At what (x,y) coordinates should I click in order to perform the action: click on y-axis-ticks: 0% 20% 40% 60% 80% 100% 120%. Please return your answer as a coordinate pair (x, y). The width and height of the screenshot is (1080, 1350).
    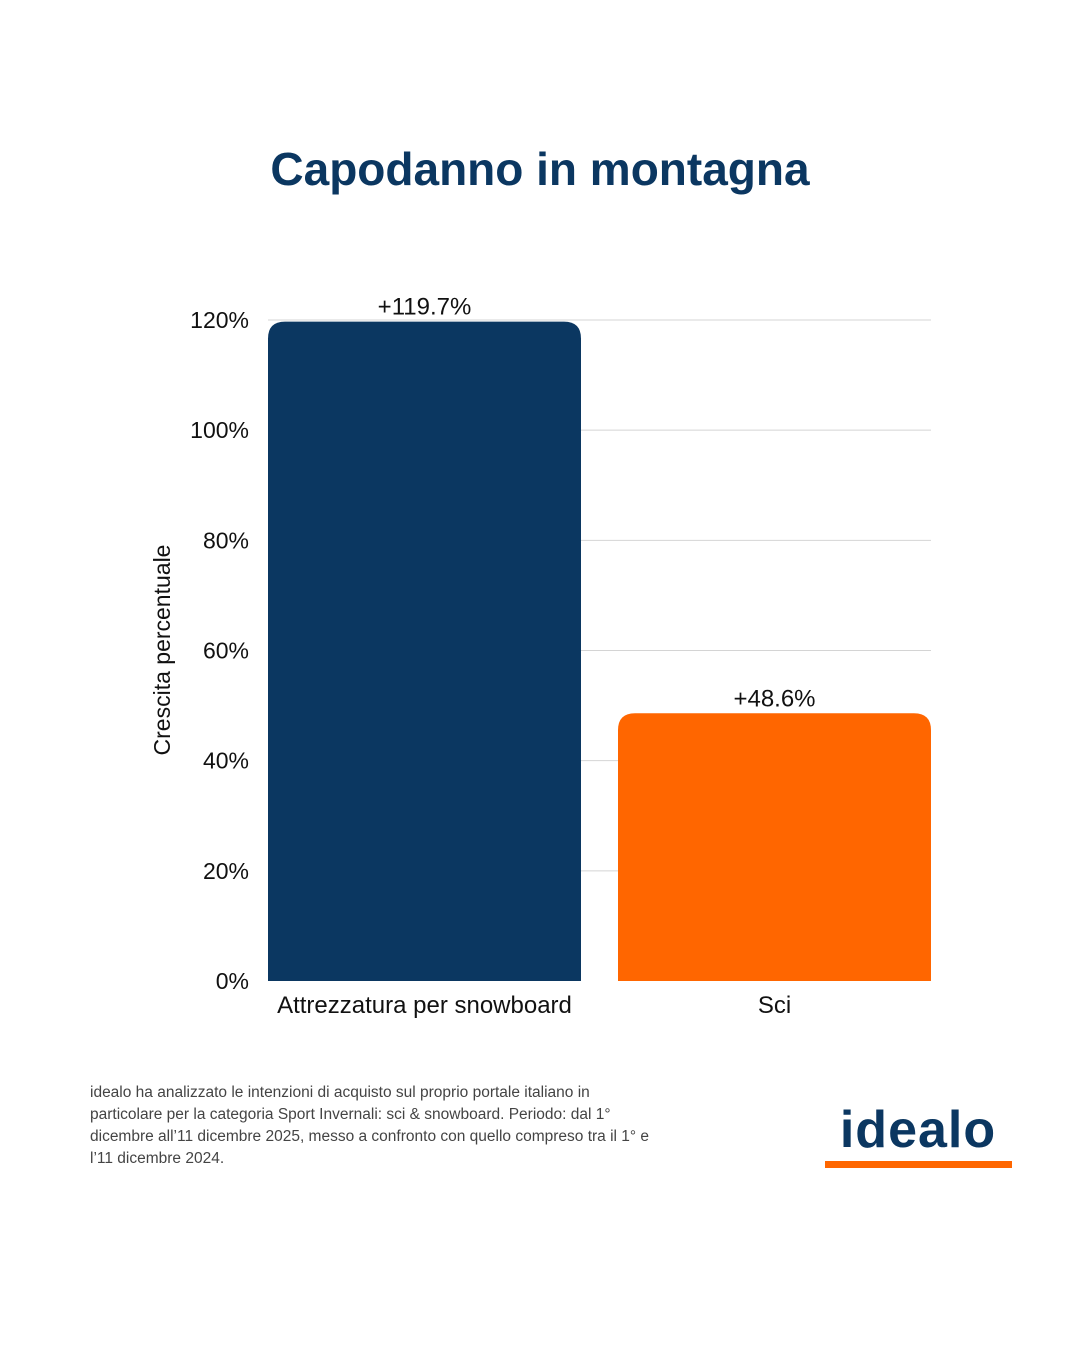
    Looking at the image, I should click on (219, 650).